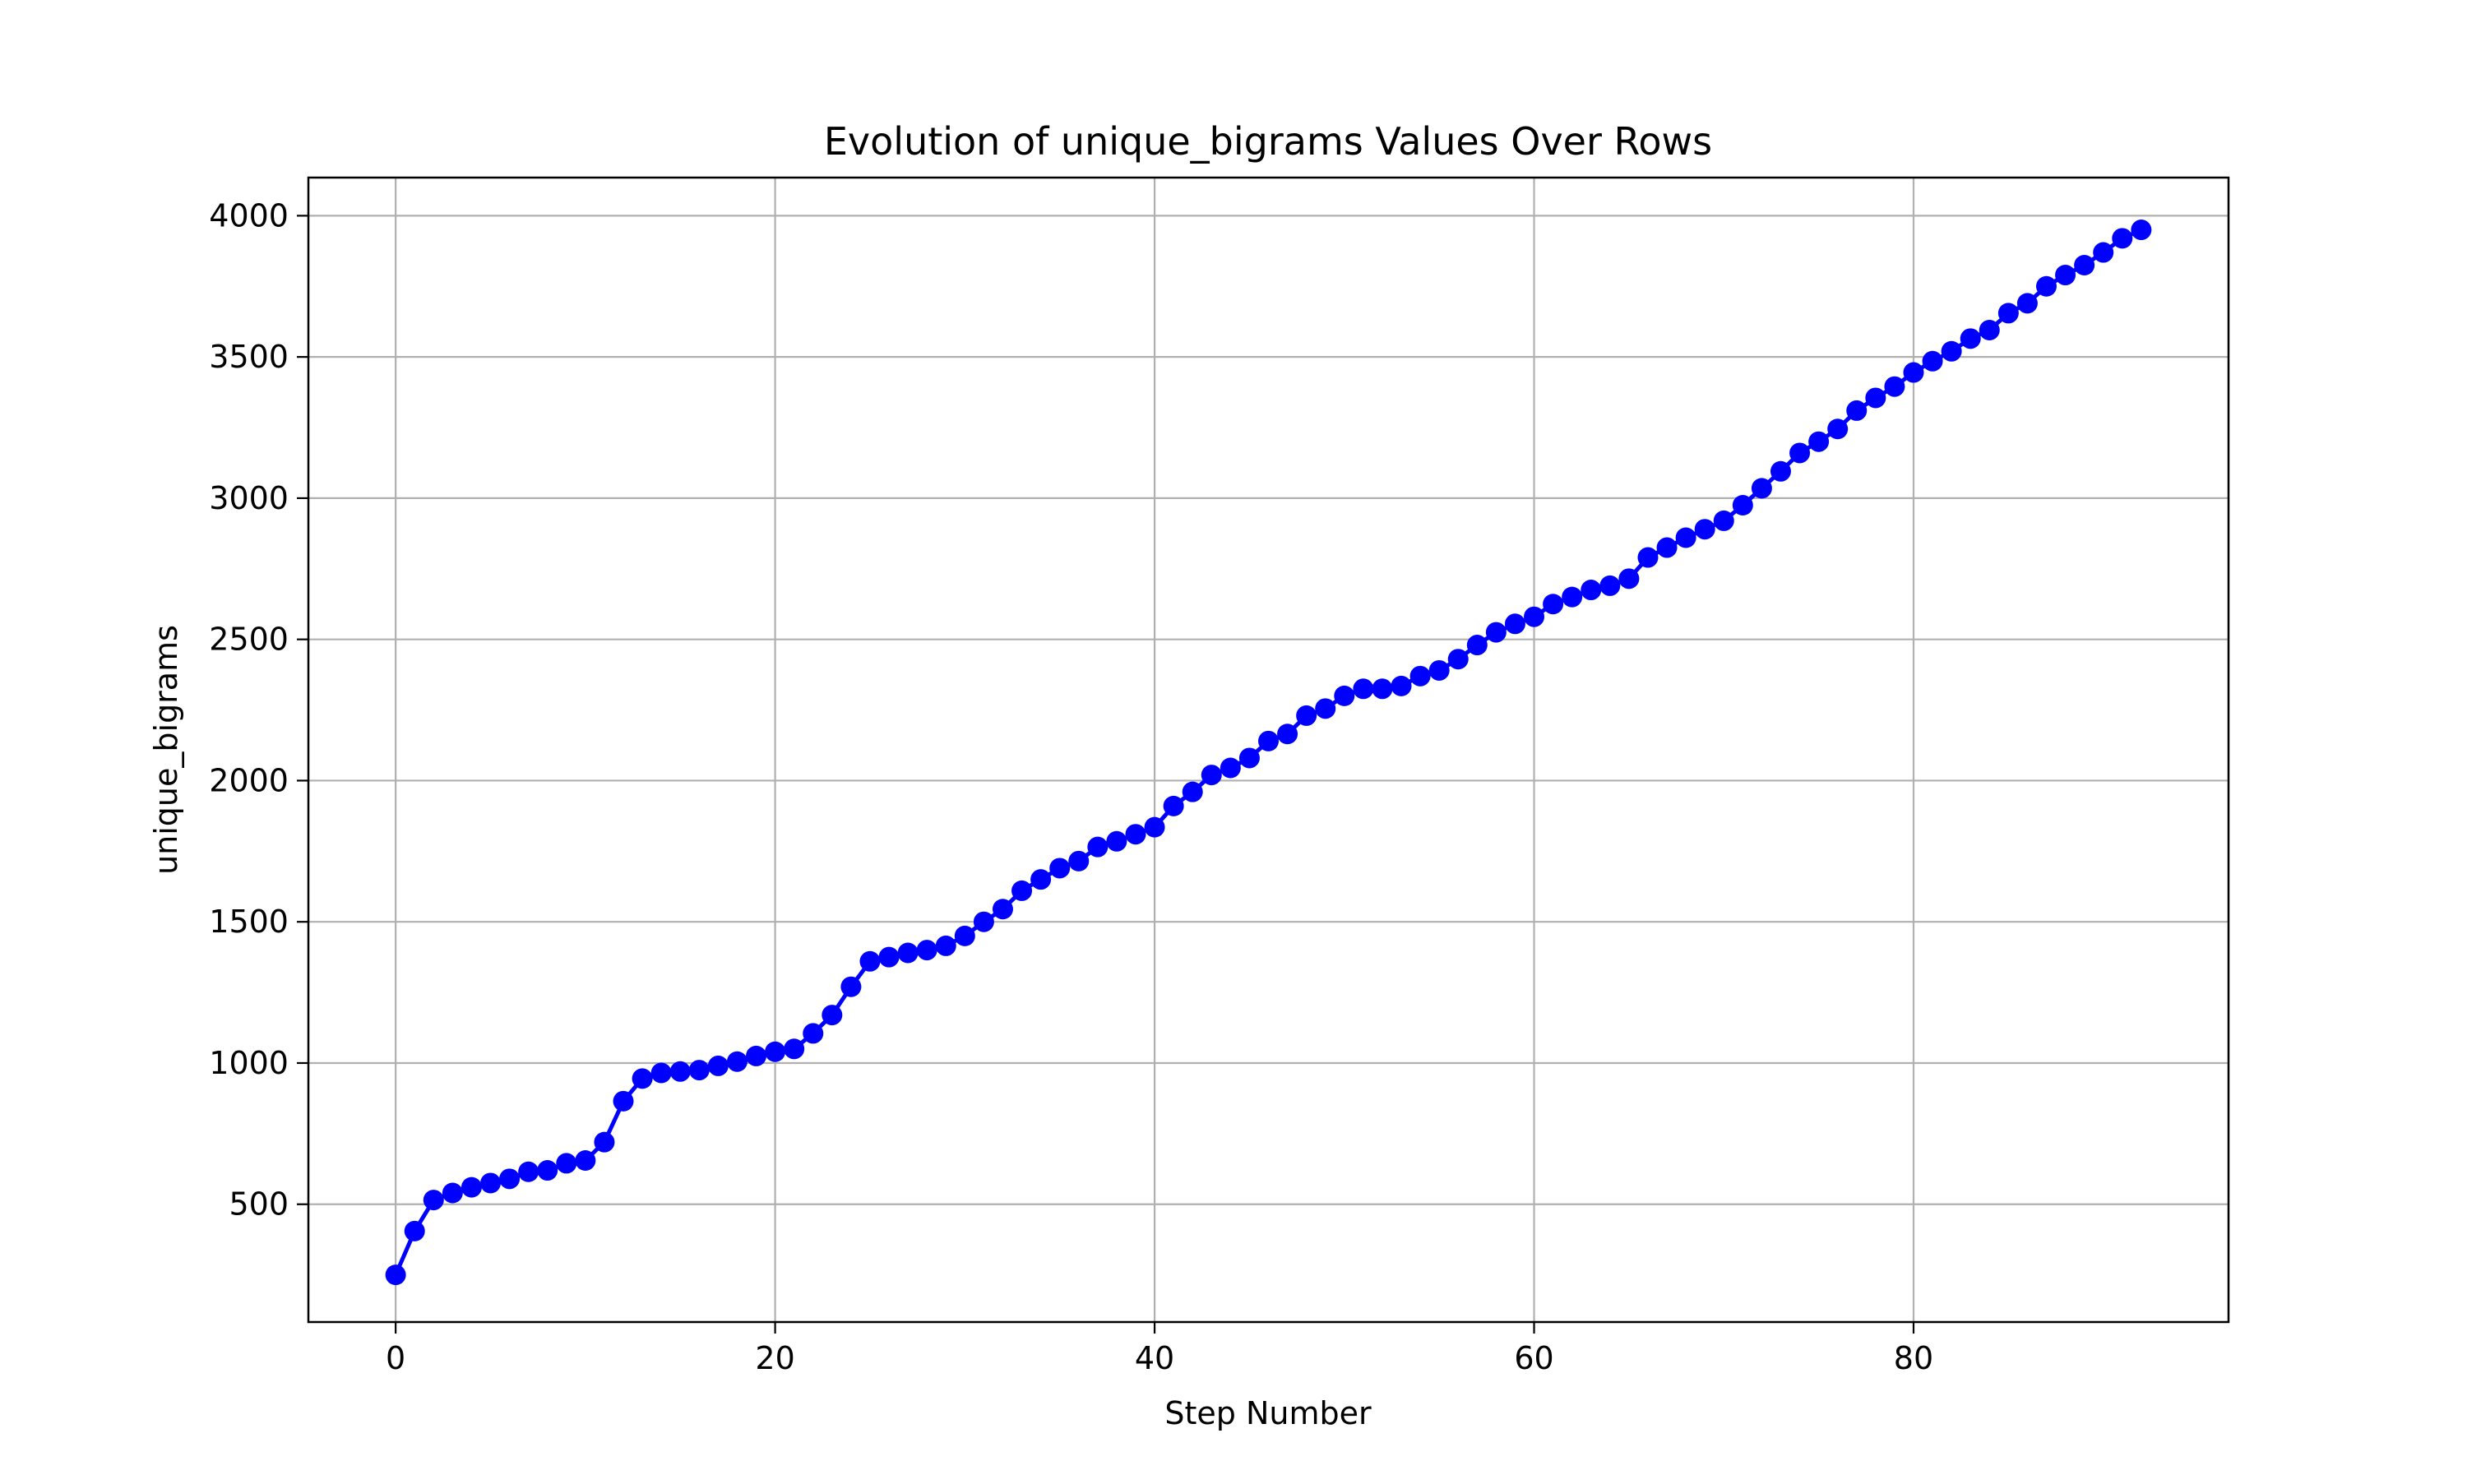 This screenshot has height=1484, width=2467. I want to click on x-axis-label: Step Number, so click(1268, 1413).